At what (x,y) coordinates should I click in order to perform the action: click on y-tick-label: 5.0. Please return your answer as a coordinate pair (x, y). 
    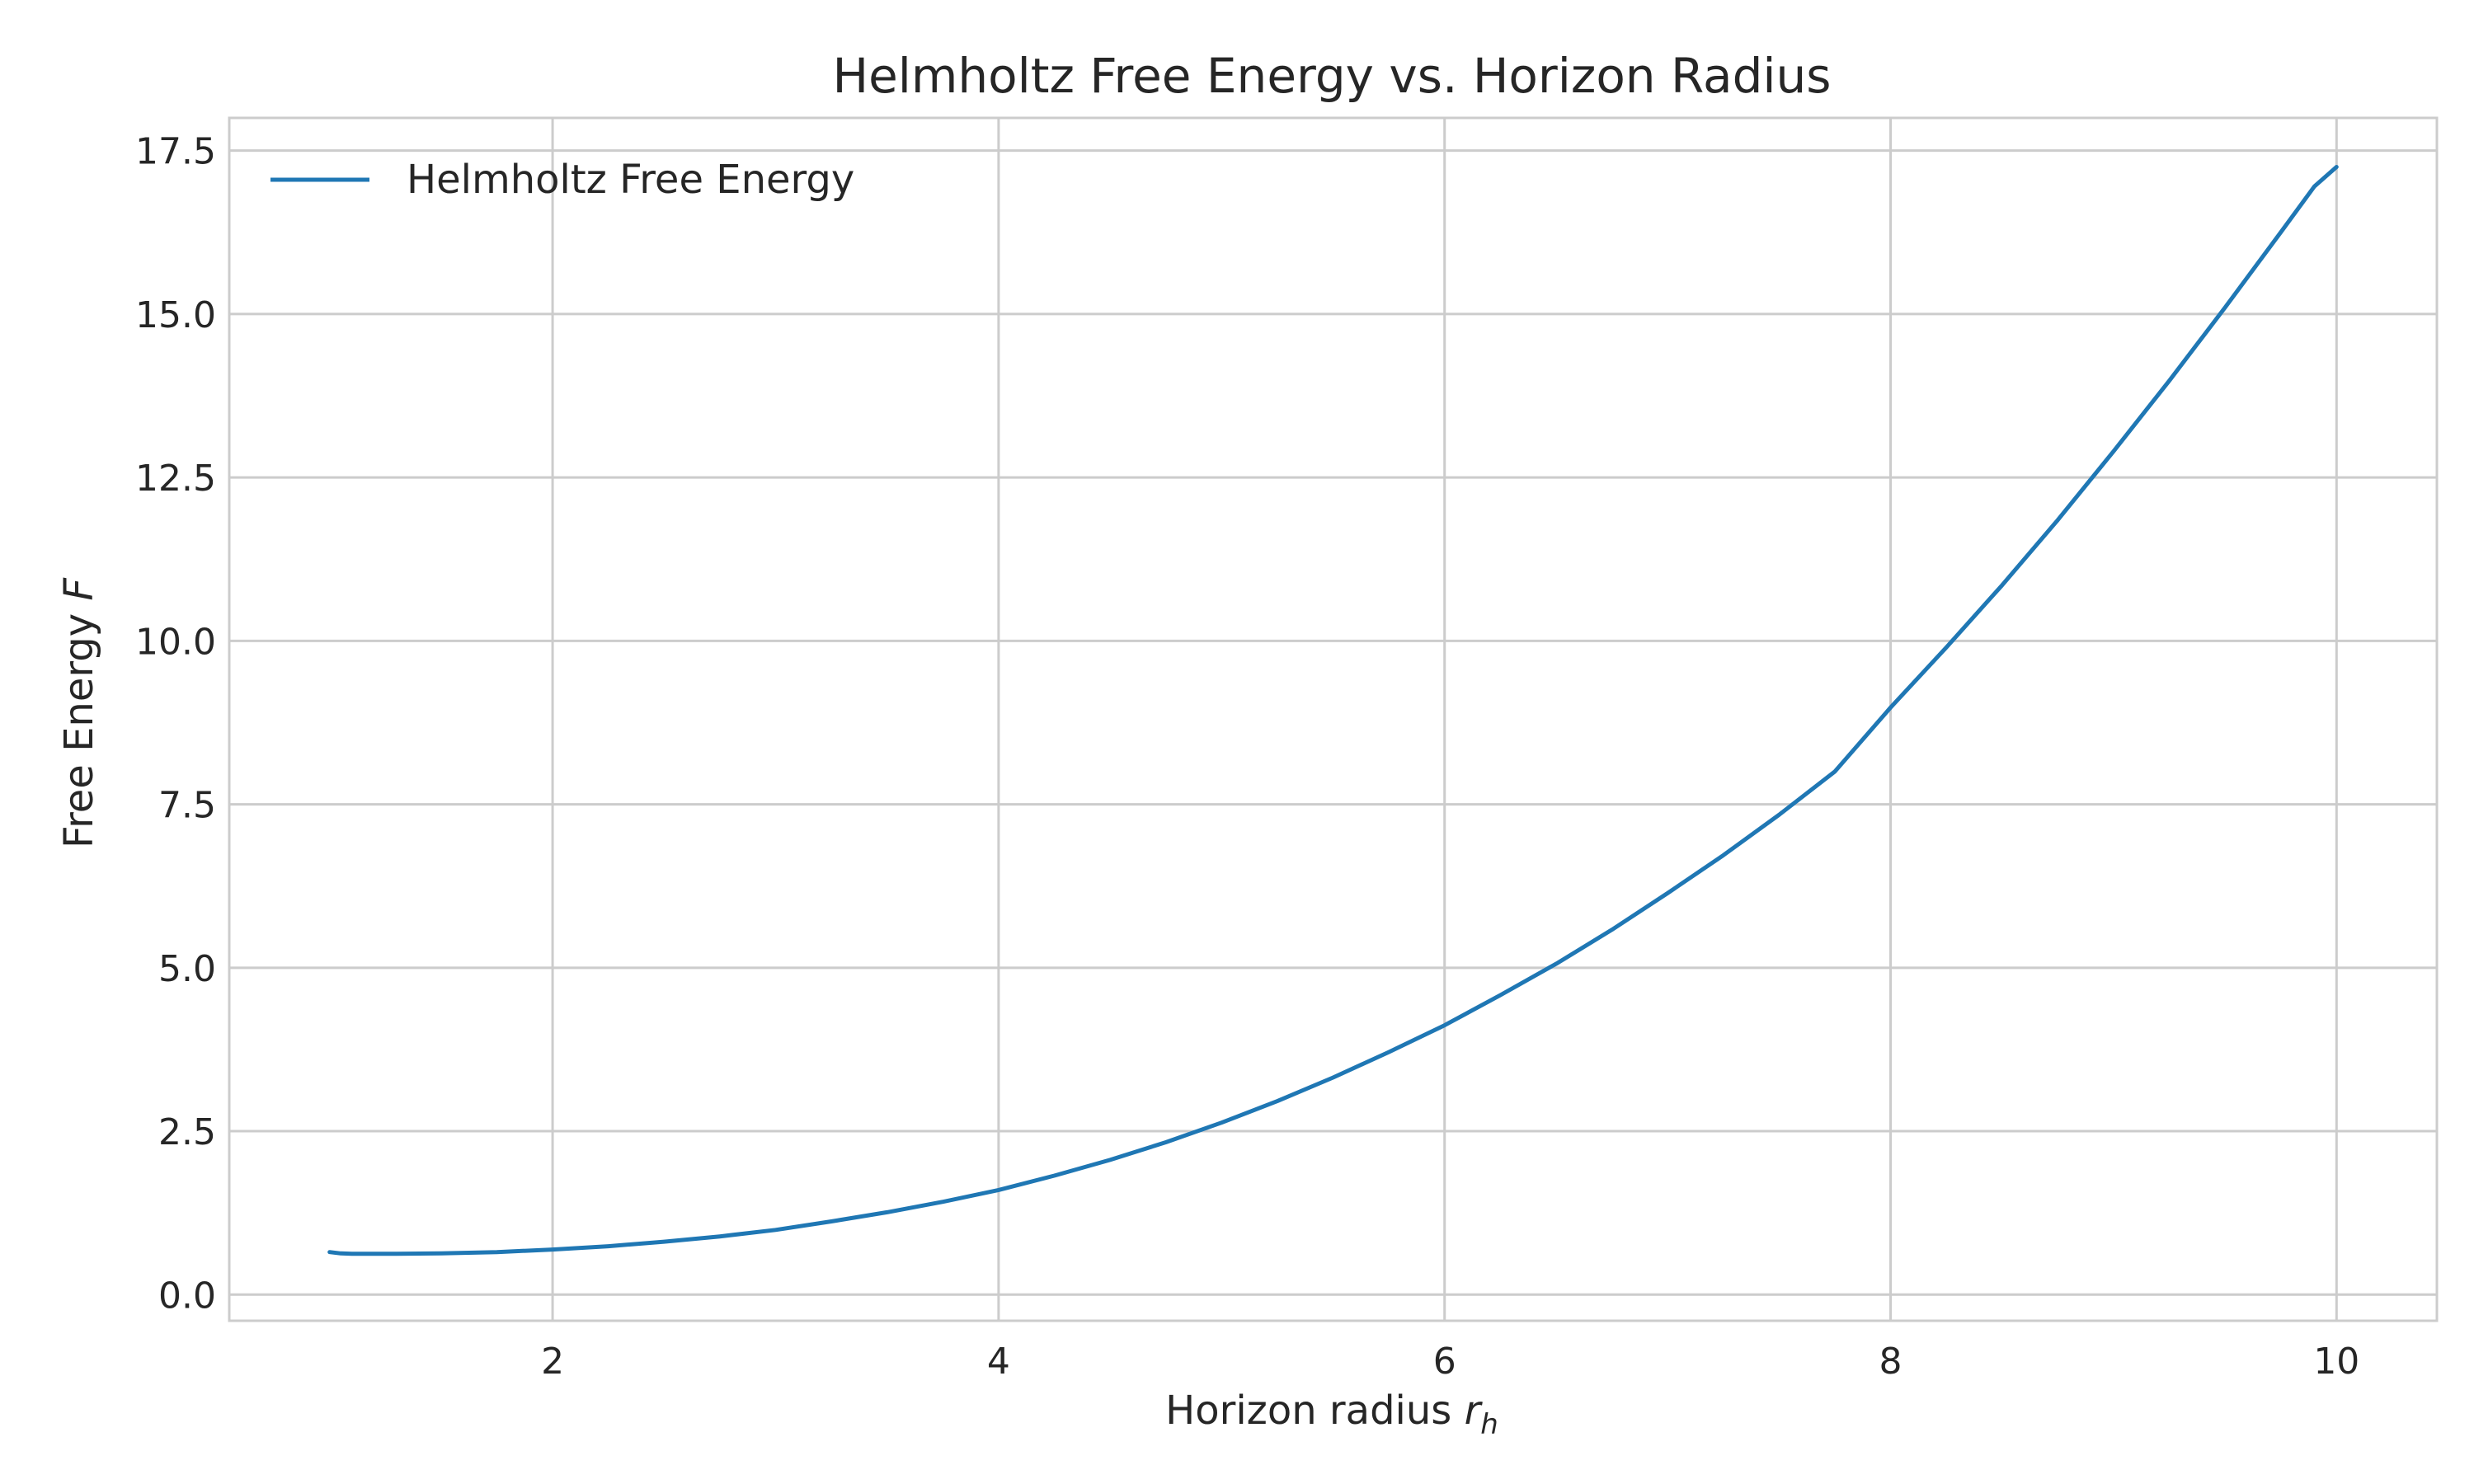
    Looking at the image, I should click on (187, 969).